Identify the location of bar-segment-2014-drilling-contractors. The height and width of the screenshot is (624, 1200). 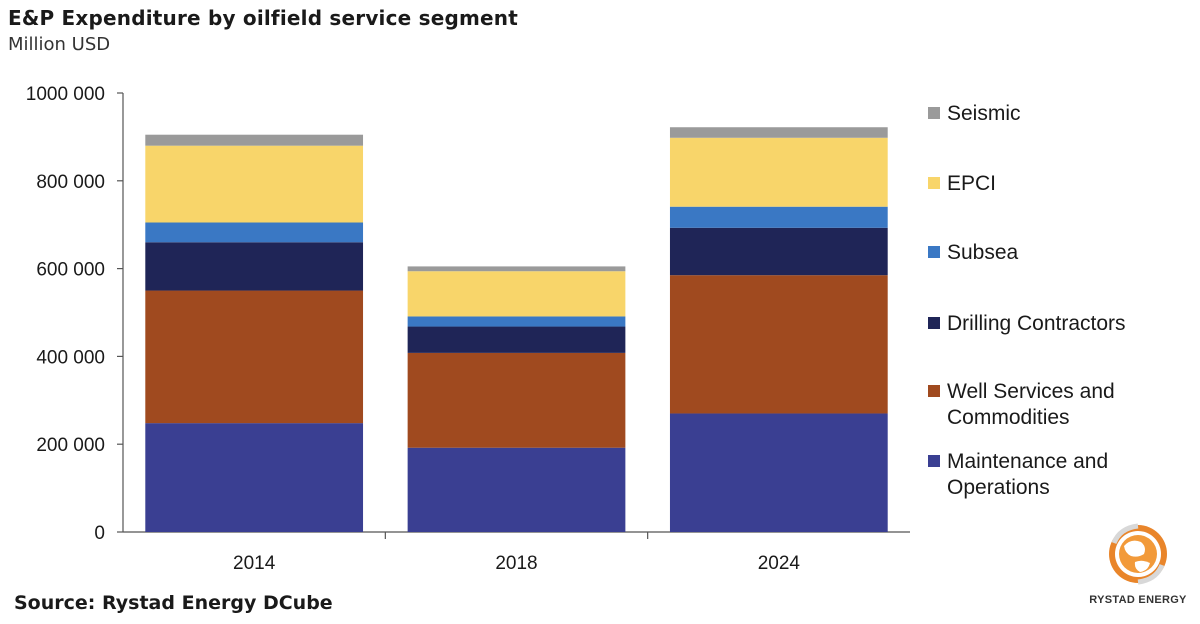
(254, 266).